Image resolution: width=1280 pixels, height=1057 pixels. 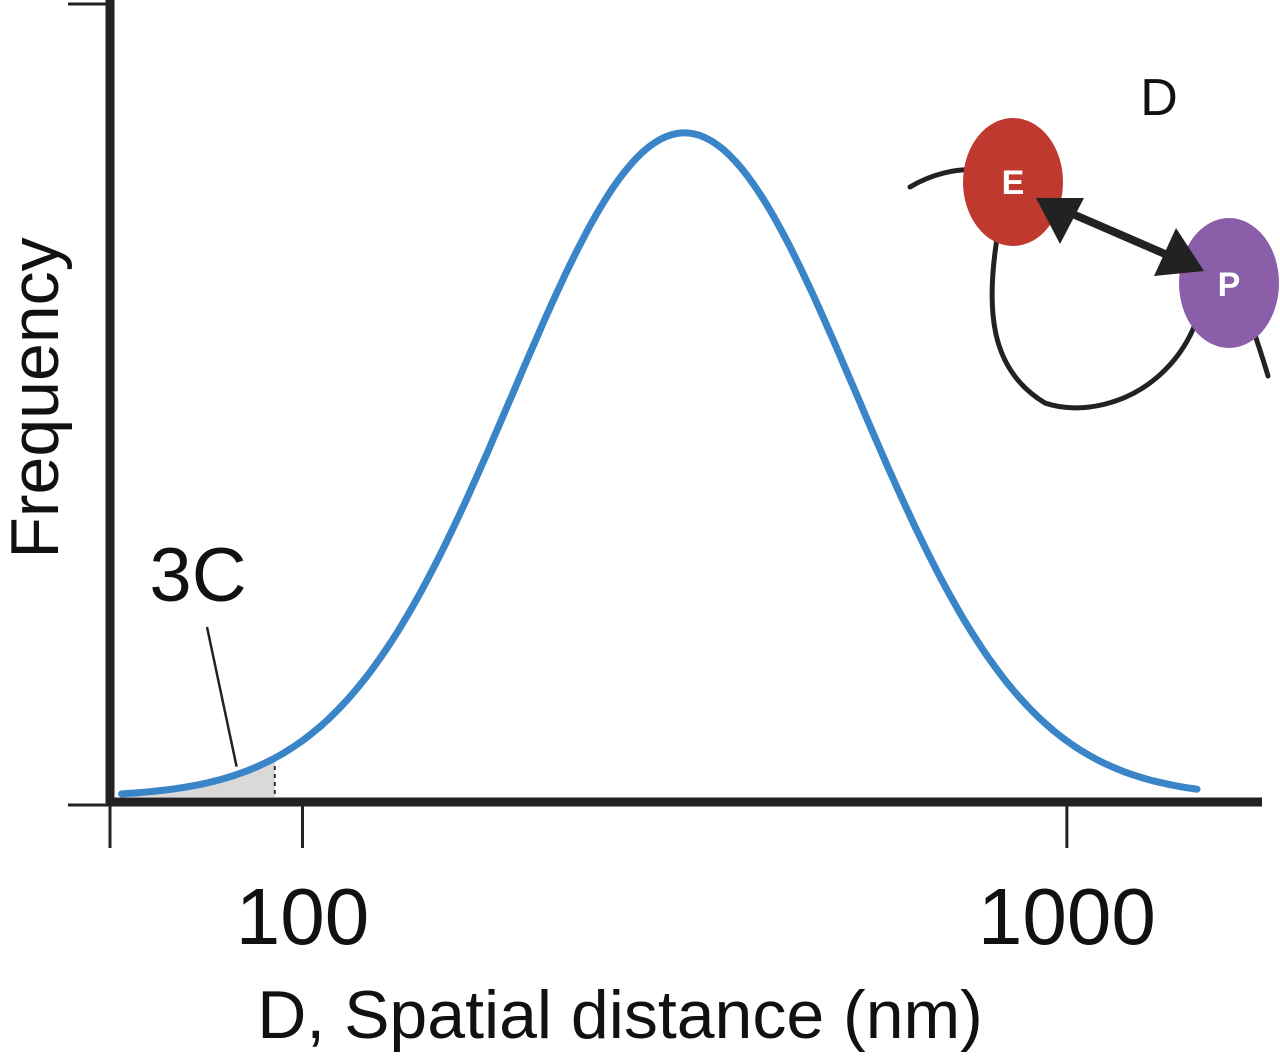 I want to click on x-tick-label-1000: 1000, so click(x=1067, y=916).